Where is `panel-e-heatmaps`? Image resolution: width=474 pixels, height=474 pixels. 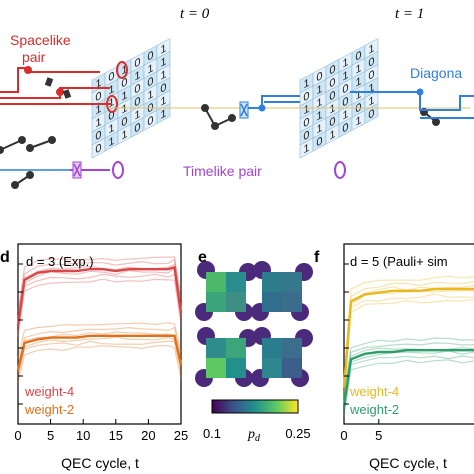 panel-e-heatmaps is located at coordinates (254, 324).